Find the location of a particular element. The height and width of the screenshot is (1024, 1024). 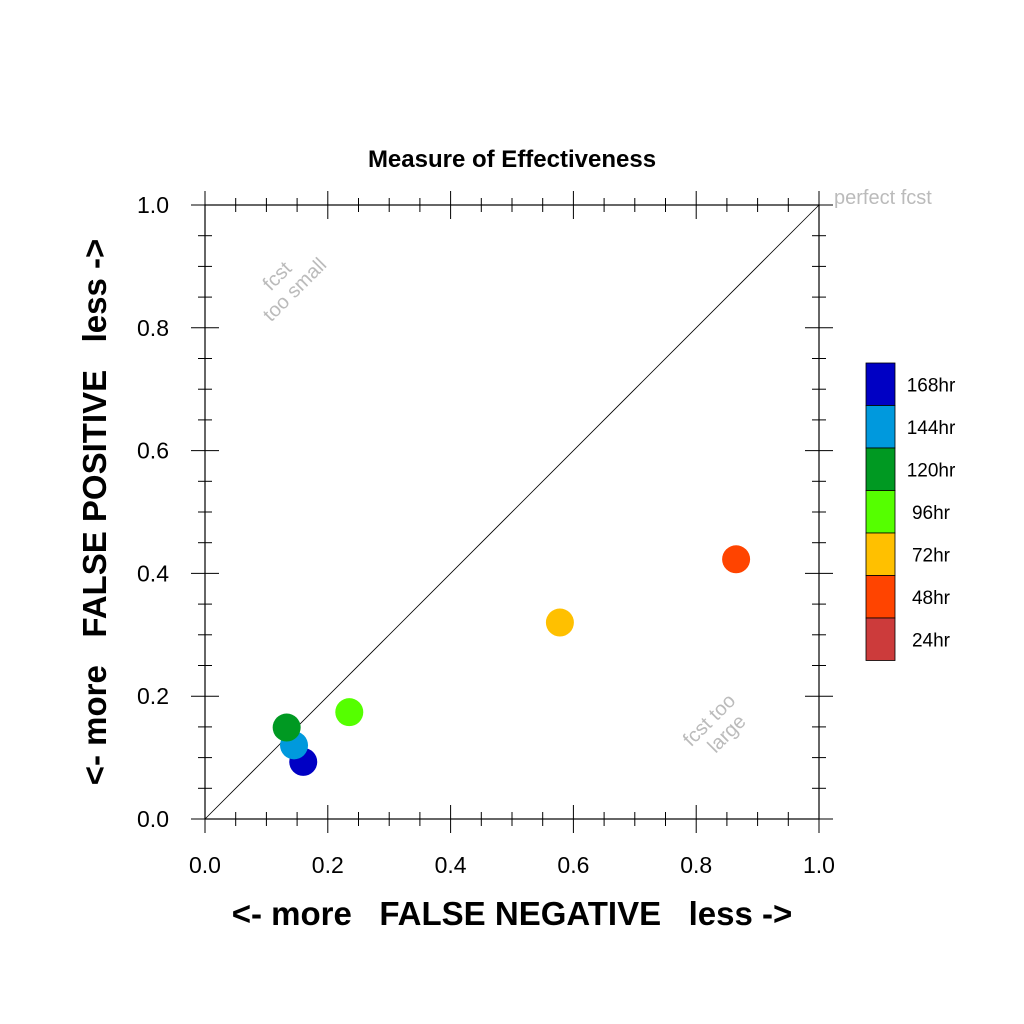

legend-swatch-48hr is located at coordinates (880, 597).